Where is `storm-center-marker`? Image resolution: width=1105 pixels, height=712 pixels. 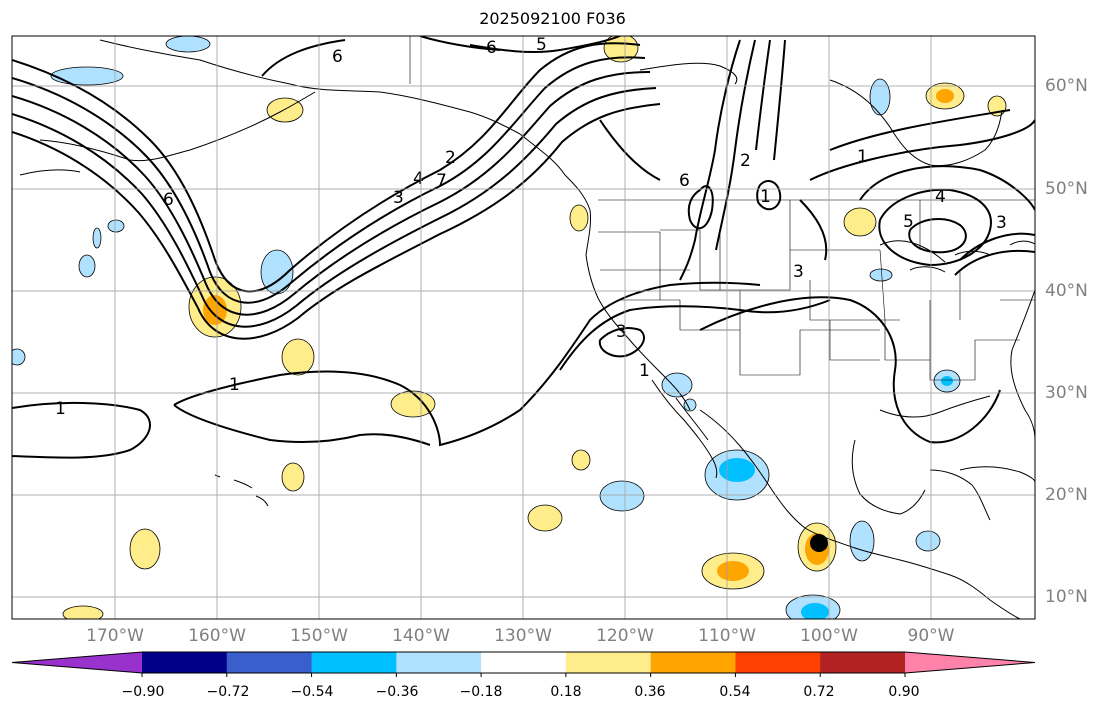 storm-center-marker is located at coordinates (819, 543).